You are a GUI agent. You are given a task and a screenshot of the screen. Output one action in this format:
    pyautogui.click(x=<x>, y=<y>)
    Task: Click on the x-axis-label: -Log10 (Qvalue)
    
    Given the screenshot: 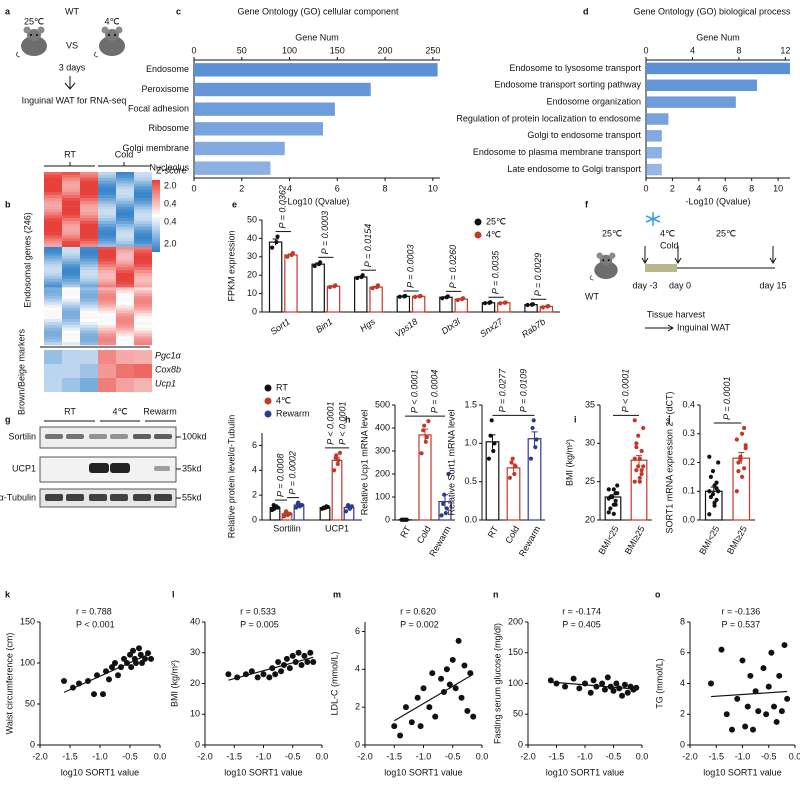 What is the action you would take?
    pyautogui.click(x=316, y=201)
    